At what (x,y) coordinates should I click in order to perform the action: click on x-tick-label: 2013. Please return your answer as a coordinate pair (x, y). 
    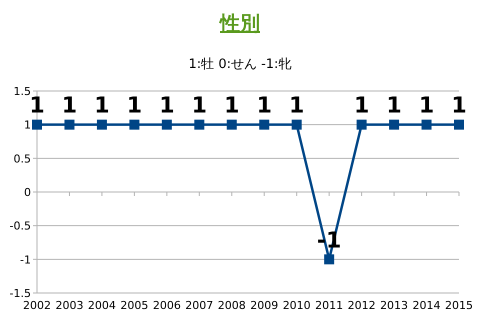
    Looking at the image, I should click on (394, 305).